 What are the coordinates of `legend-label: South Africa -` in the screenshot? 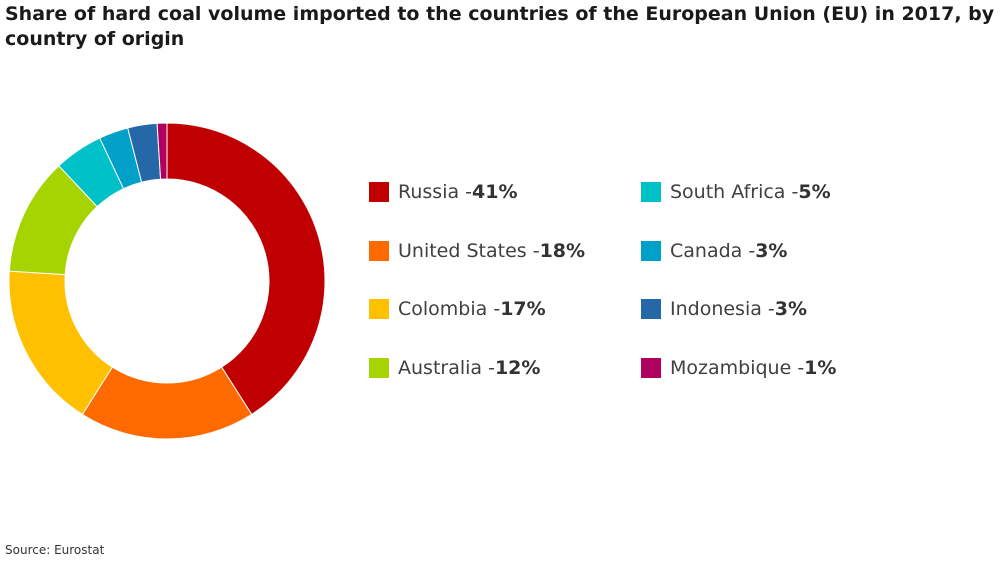 It's located at (734, 192).